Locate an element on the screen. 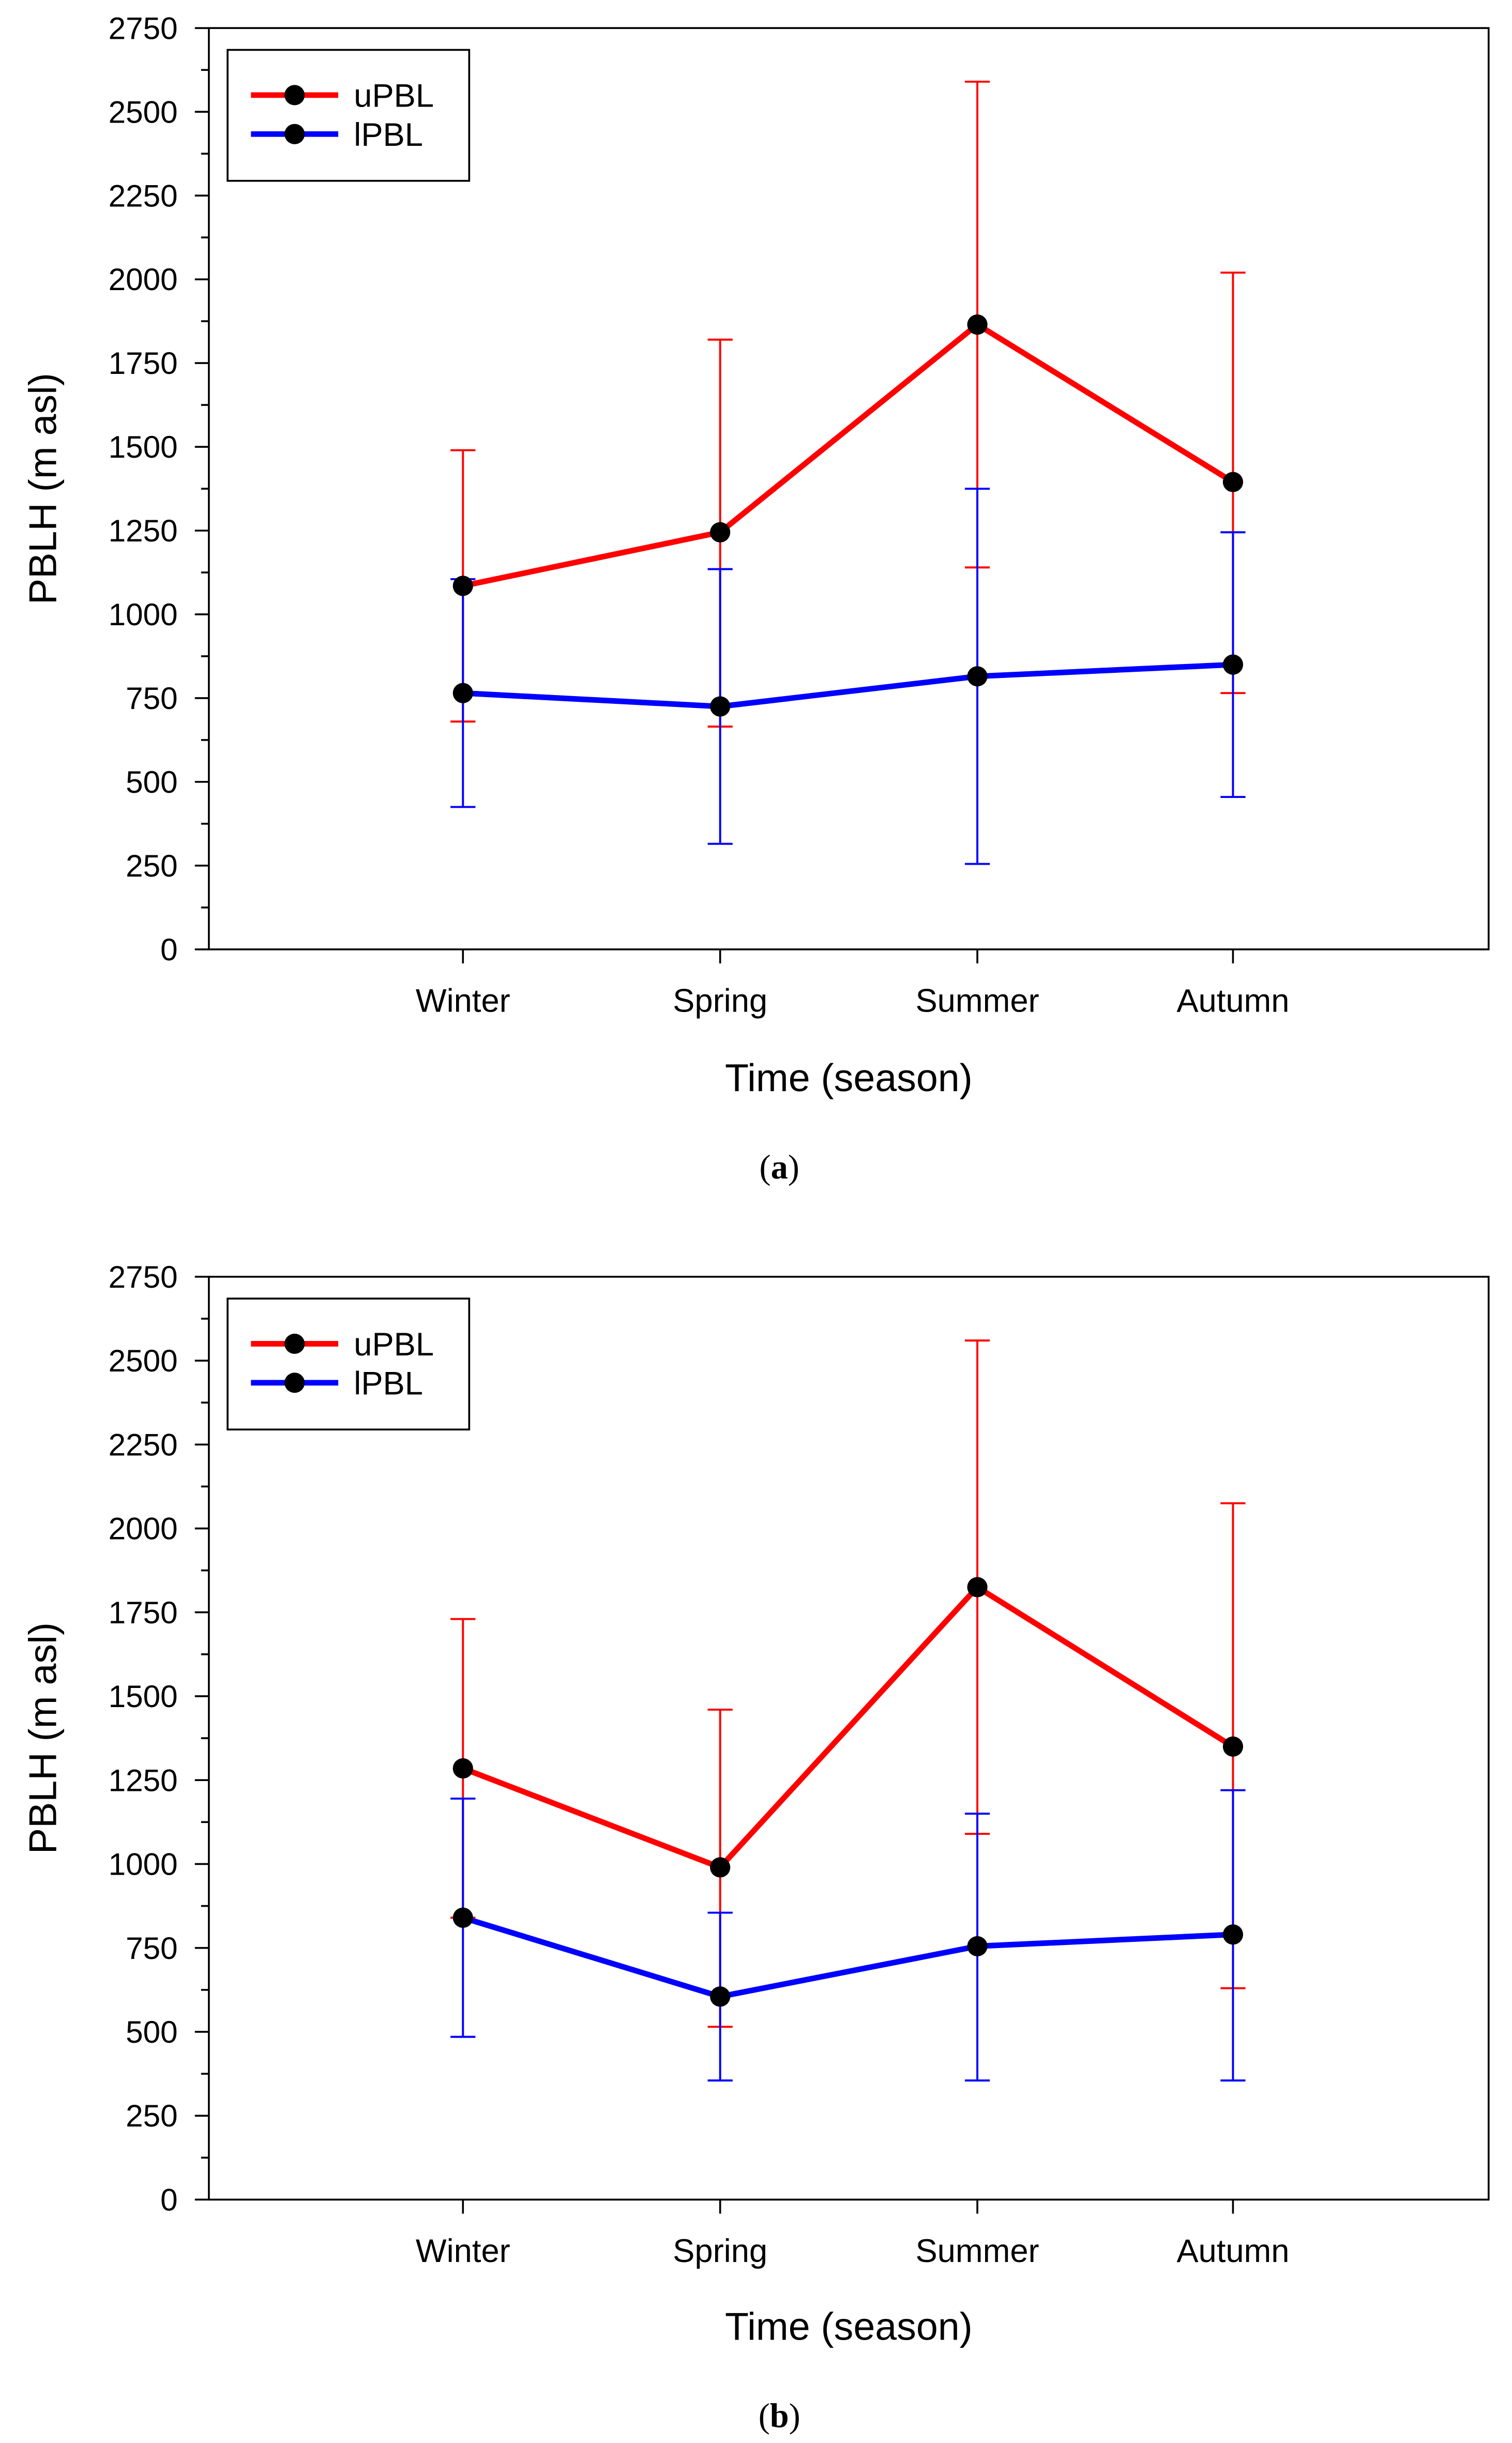 The width and height of the screenshot is (1512, 2443). panel-label: a is located at coordinates (779, 1167).